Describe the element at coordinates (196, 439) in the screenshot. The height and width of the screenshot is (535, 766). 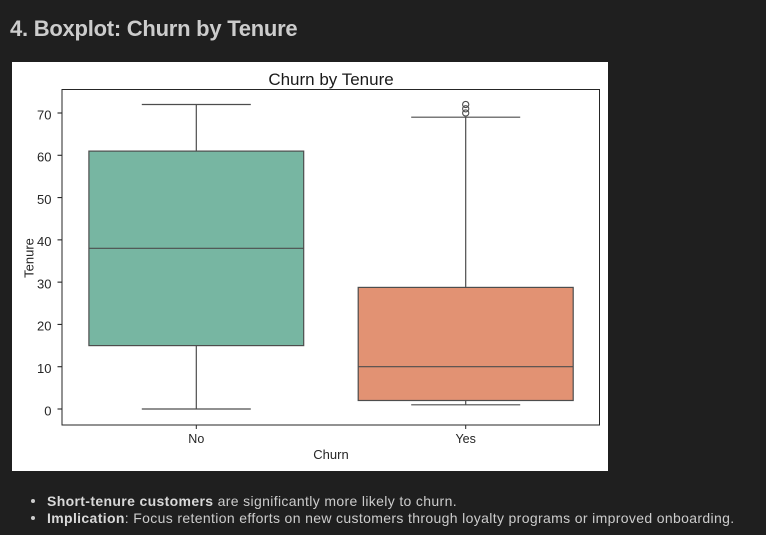
I see `svg-text: No` at that location.